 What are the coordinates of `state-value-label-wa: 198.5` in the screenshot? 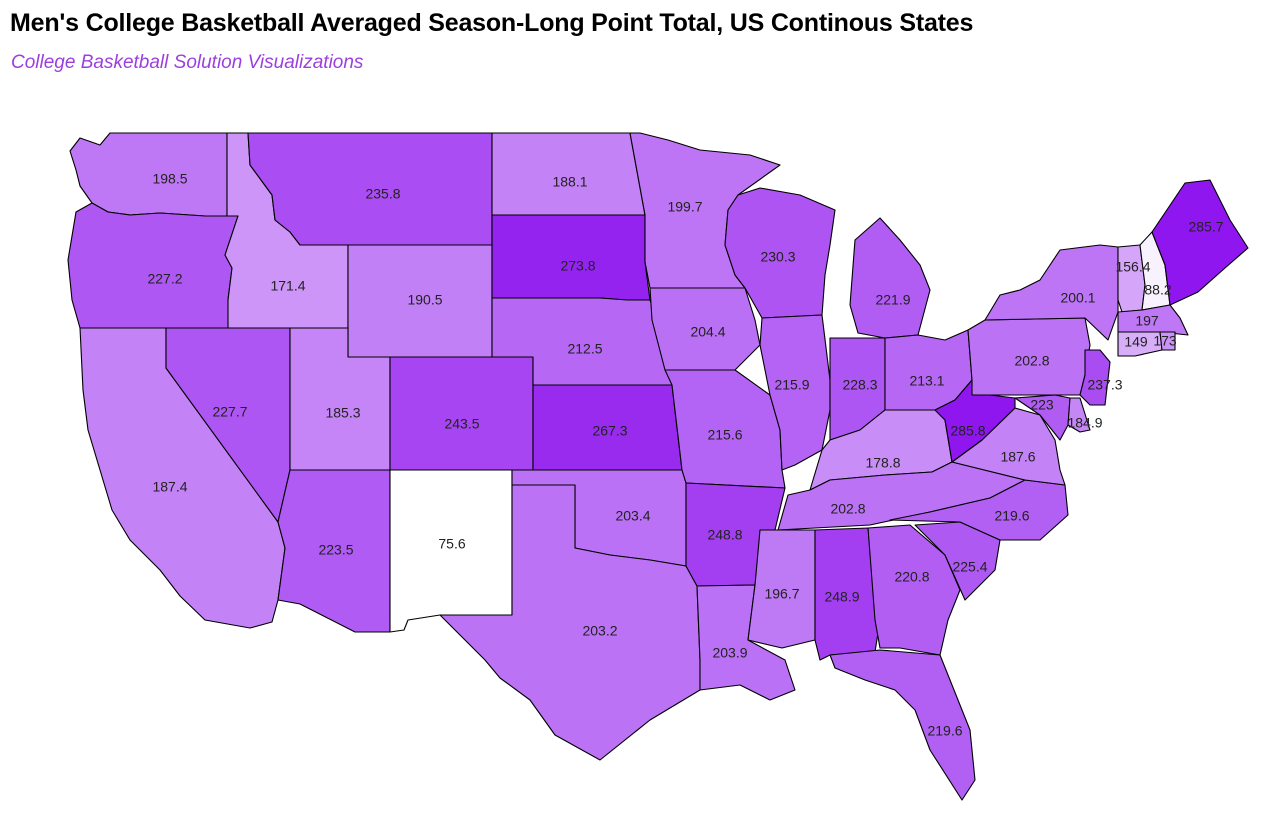 It's located at (169, 179).